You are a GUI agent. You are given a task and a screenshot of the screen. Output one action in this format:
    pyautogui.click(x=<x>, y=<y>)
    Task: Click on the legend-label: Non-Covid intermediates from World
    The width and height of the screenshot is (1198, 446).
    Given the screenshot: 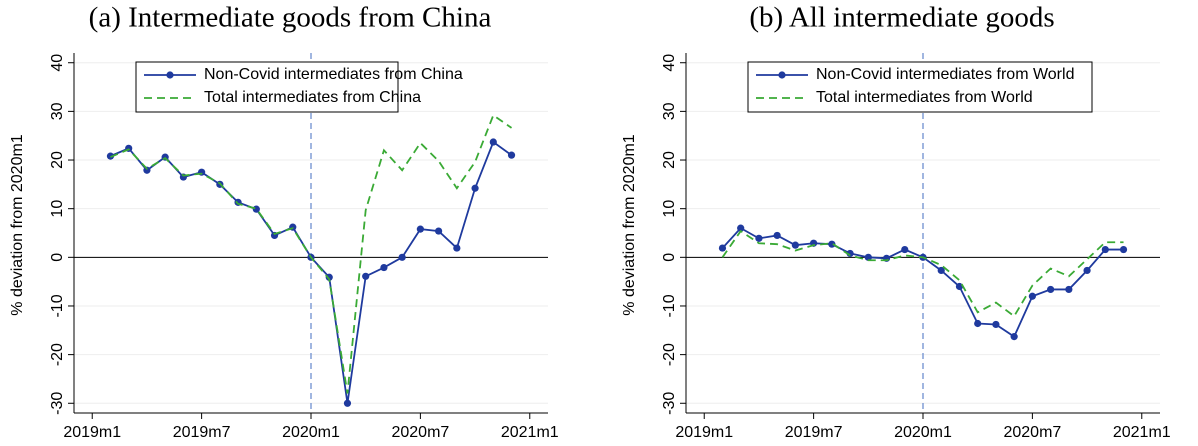 What is the action you would take?
    pyautogui.click(x=945, y=74)
    